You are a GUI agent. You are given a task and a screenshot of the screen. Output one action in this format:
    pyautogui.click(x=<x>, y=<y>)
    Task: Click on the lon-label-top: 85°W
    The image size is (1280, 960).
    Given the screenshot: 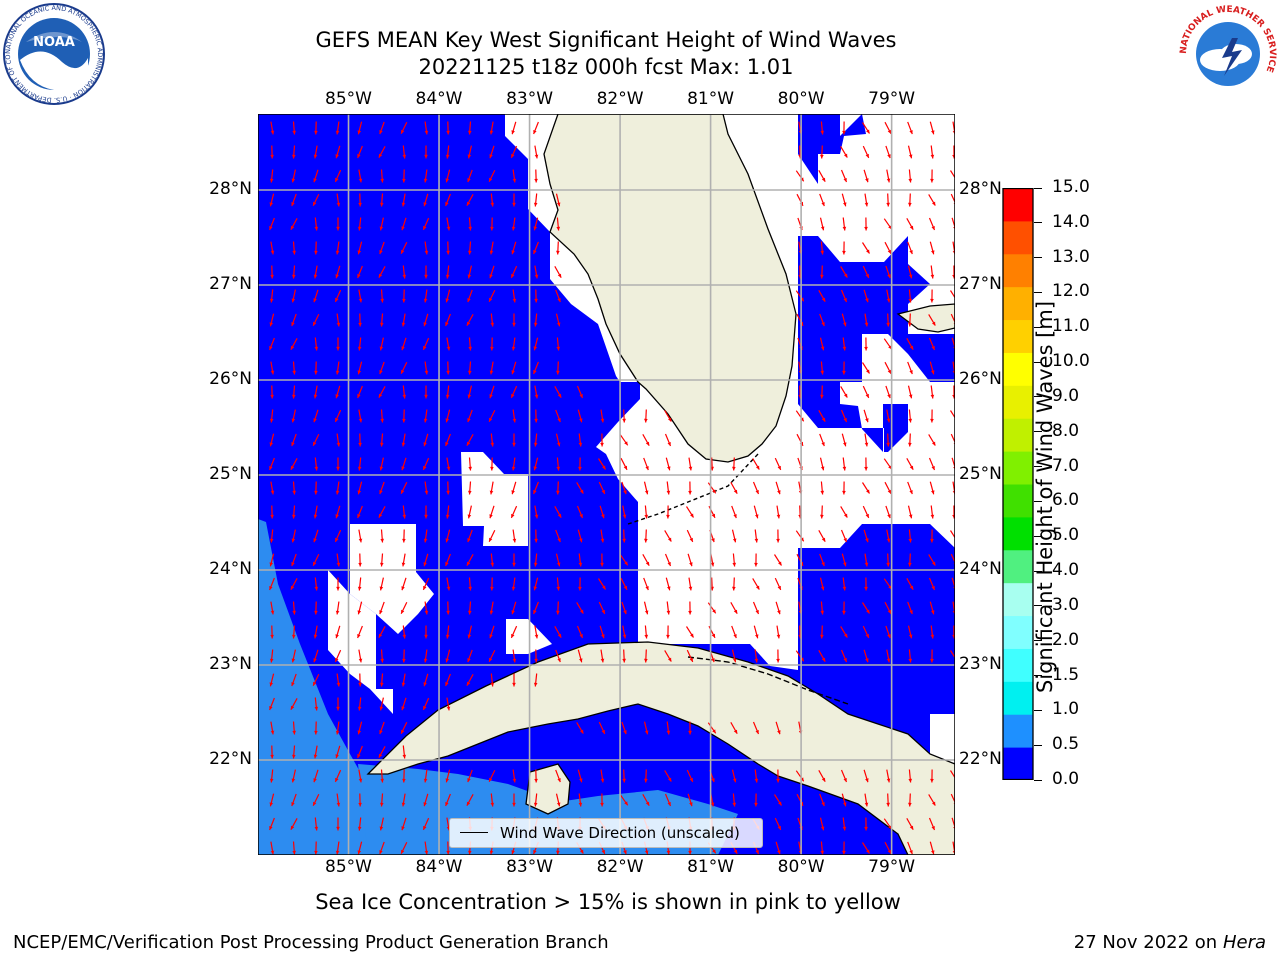 What is the action you would take?
    pyautogui.click(x=348, y=99)
    